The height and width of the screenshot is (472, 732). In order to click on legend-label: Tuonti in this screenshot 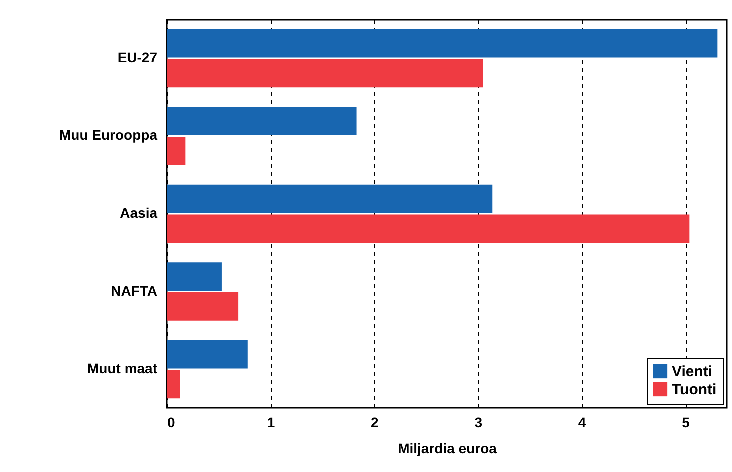, I will do `click(694, 390)`.